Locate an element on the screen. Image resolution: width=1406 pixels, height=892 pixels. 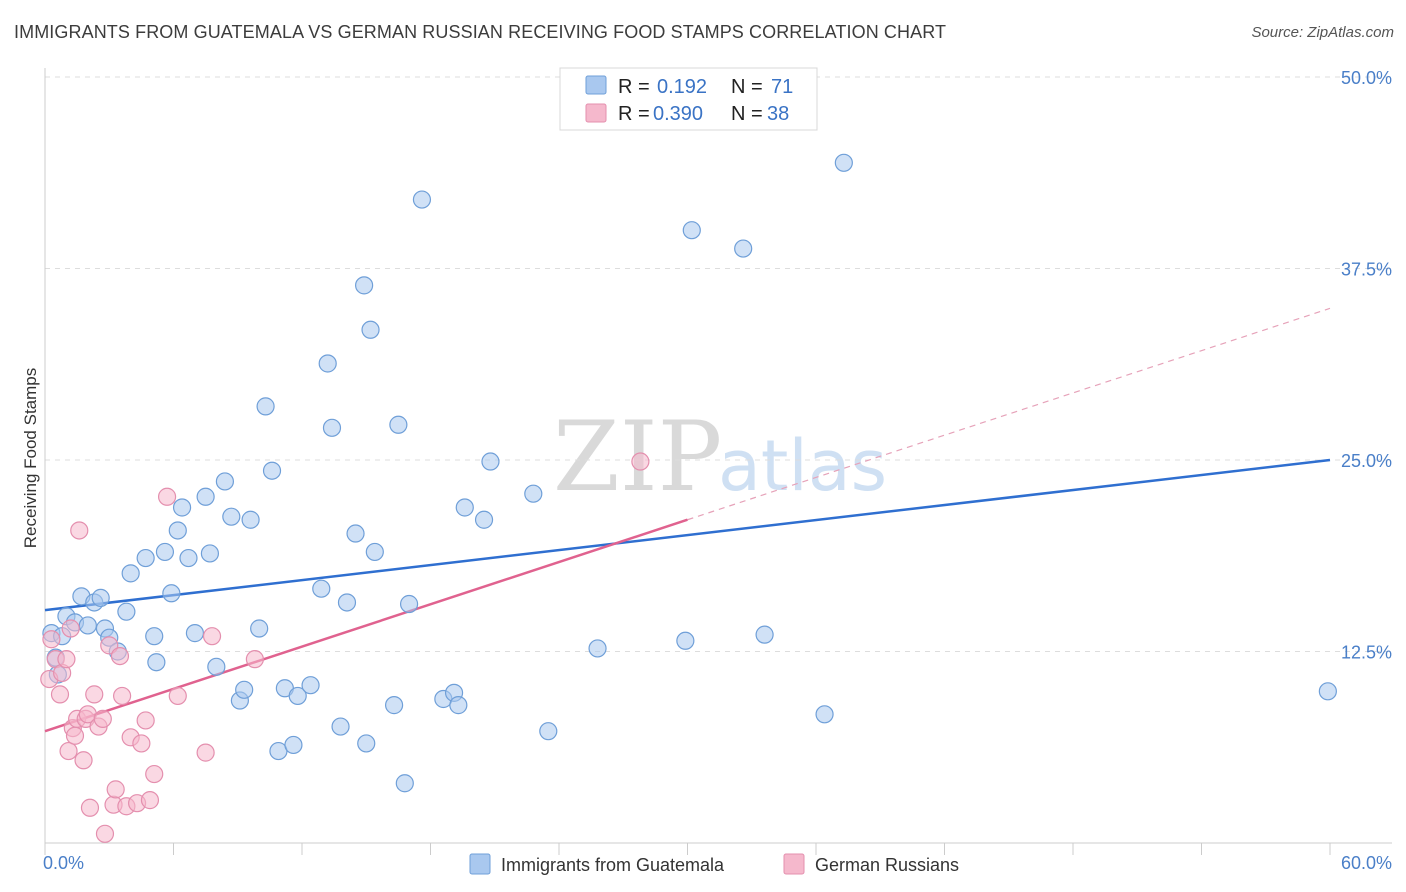
series-legend-label-german-russians: German Russians is located at coordinates (887, 865).